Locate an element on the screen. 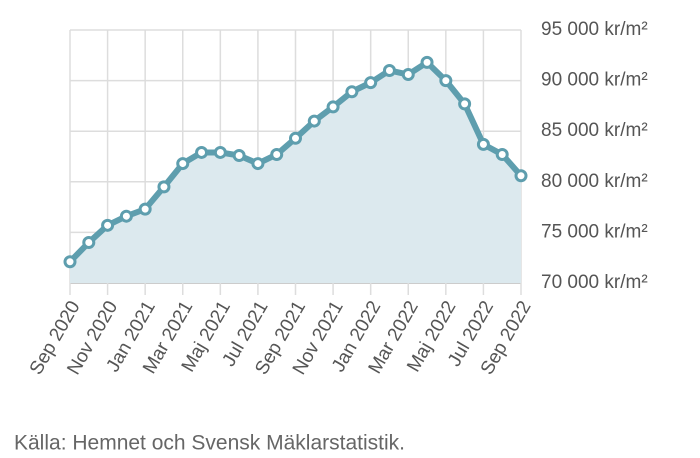 This screenshot has height=458, width=700. y-tick-label: 80 000 kr/m² is located at coordinates (594, 181).